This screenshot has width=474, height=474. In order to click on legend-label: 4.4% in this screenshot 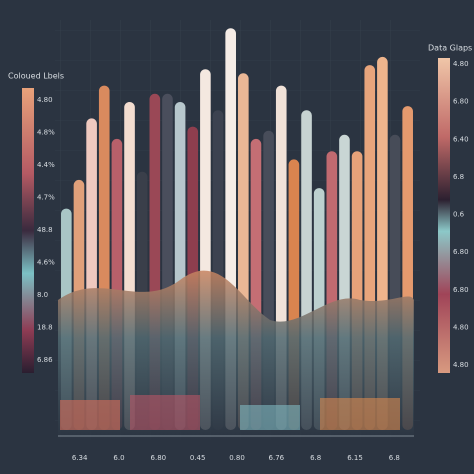, I will do `click(46, 165)`.